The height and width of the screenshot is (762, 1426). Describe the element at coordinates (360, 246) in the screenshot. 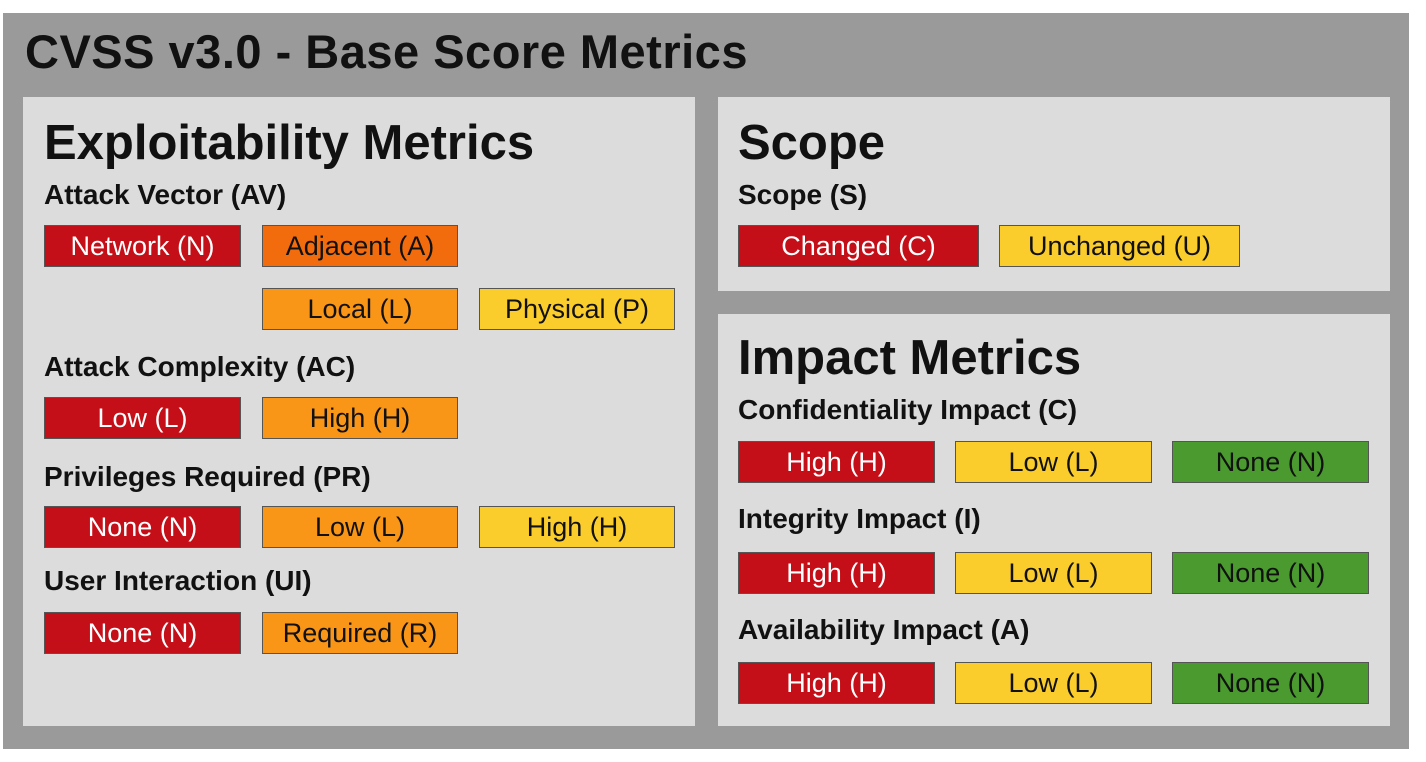

I see `av-adjacent-button: Adjacent (A)` at that location.